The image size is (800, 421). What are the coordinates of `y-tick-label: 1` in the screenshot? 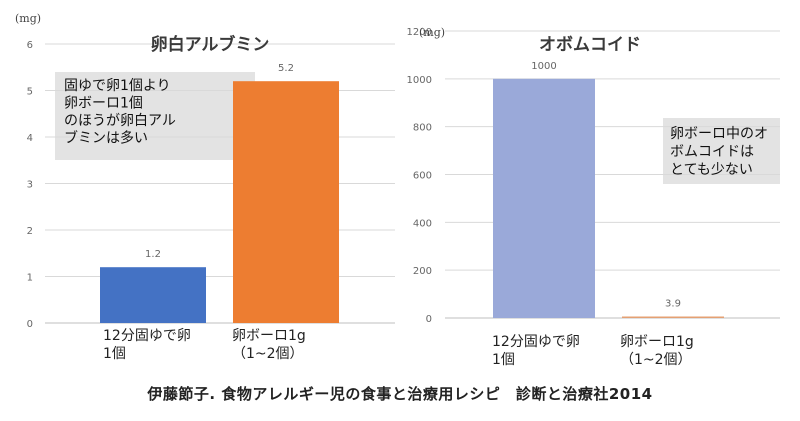 It's located at (30, 278).